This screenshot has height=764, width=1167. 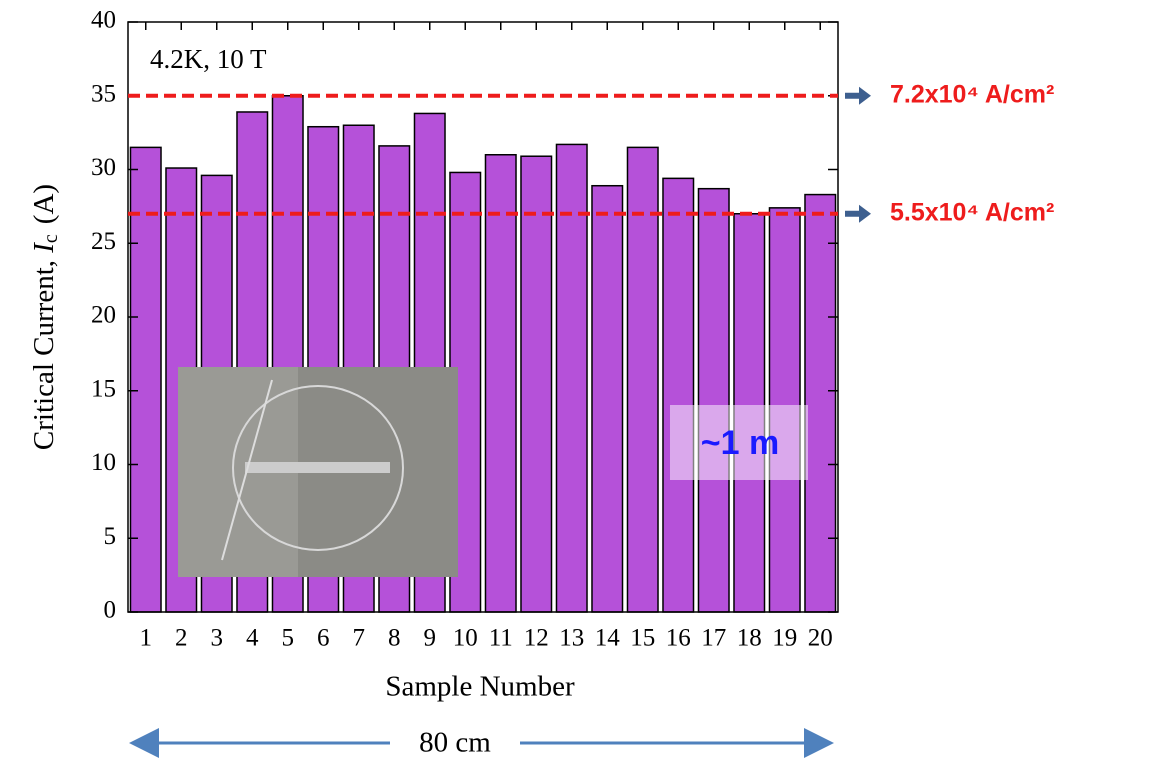 I want to click on x-tick-label: 18, so click(x=749, y=638).